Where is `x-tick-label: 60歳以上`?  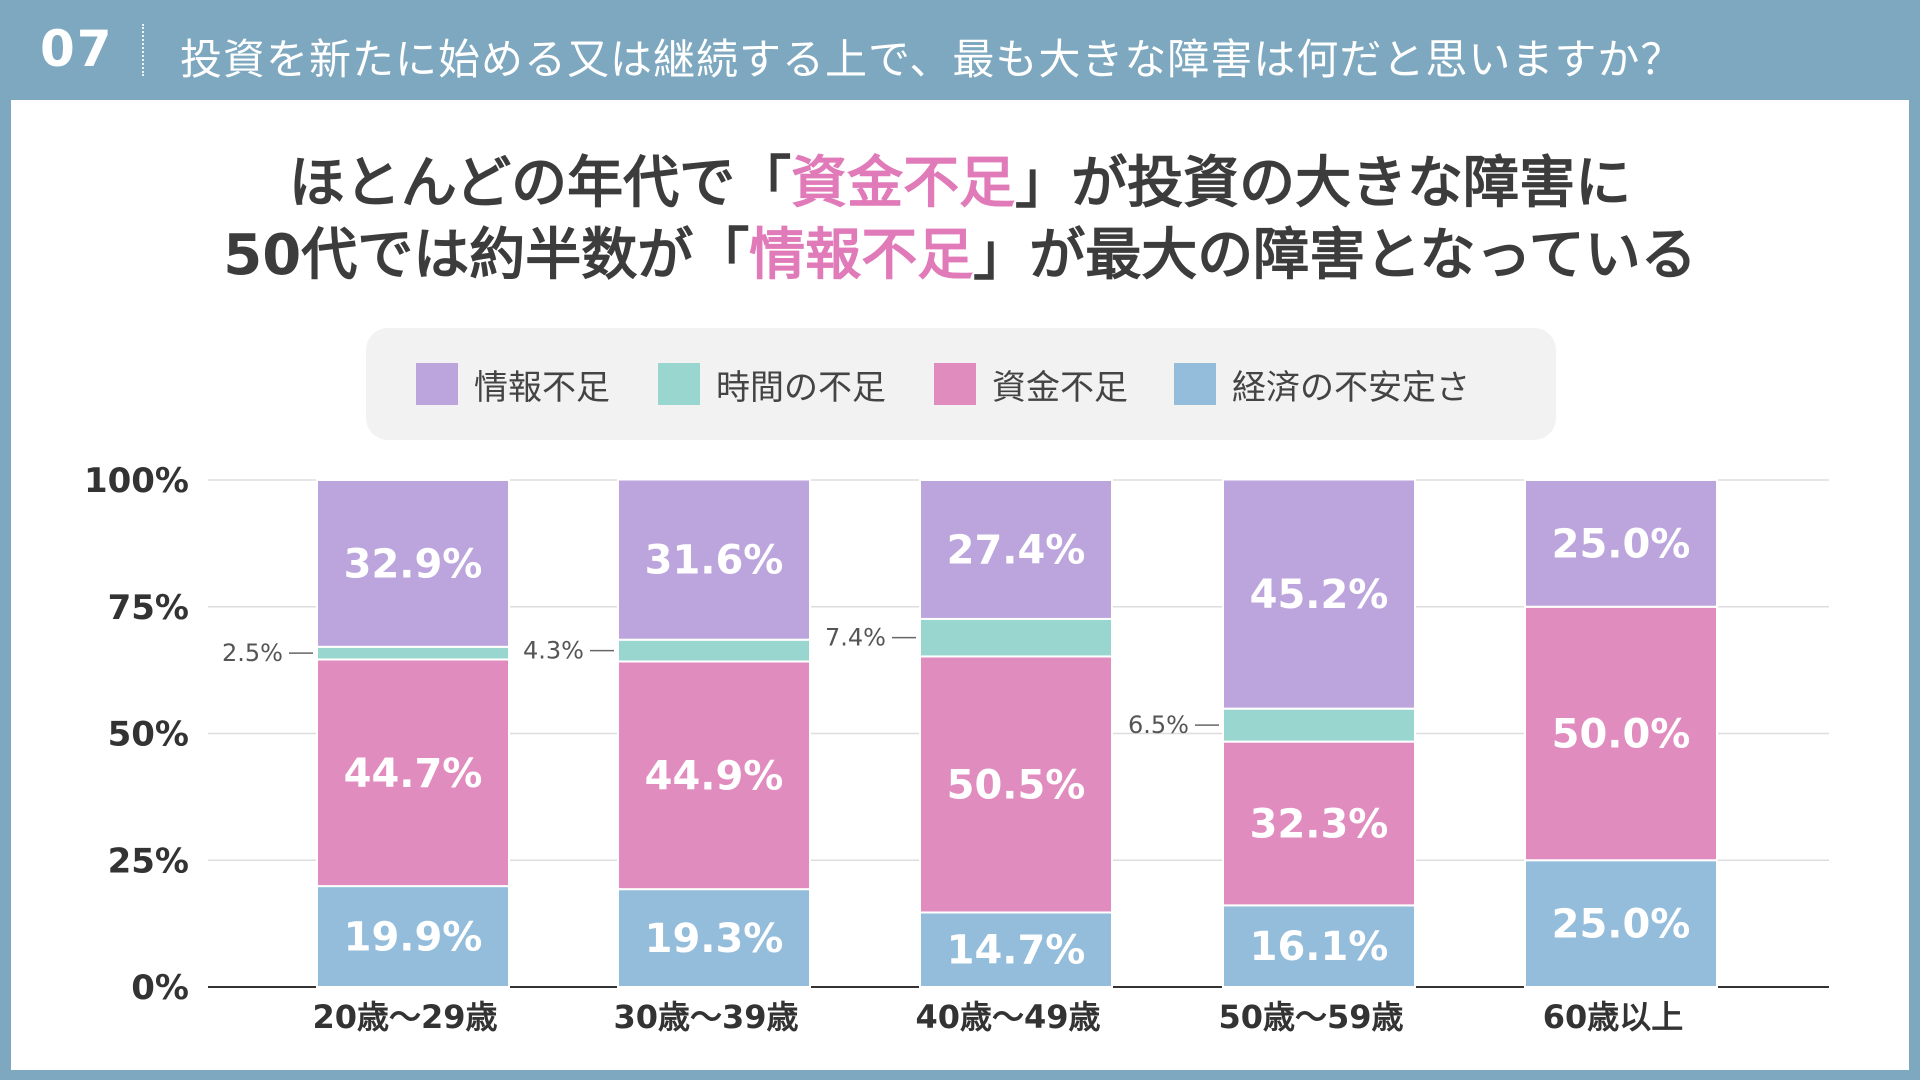 x-tick-label: 60歳以上 is located at coordinates (1613, 1017).